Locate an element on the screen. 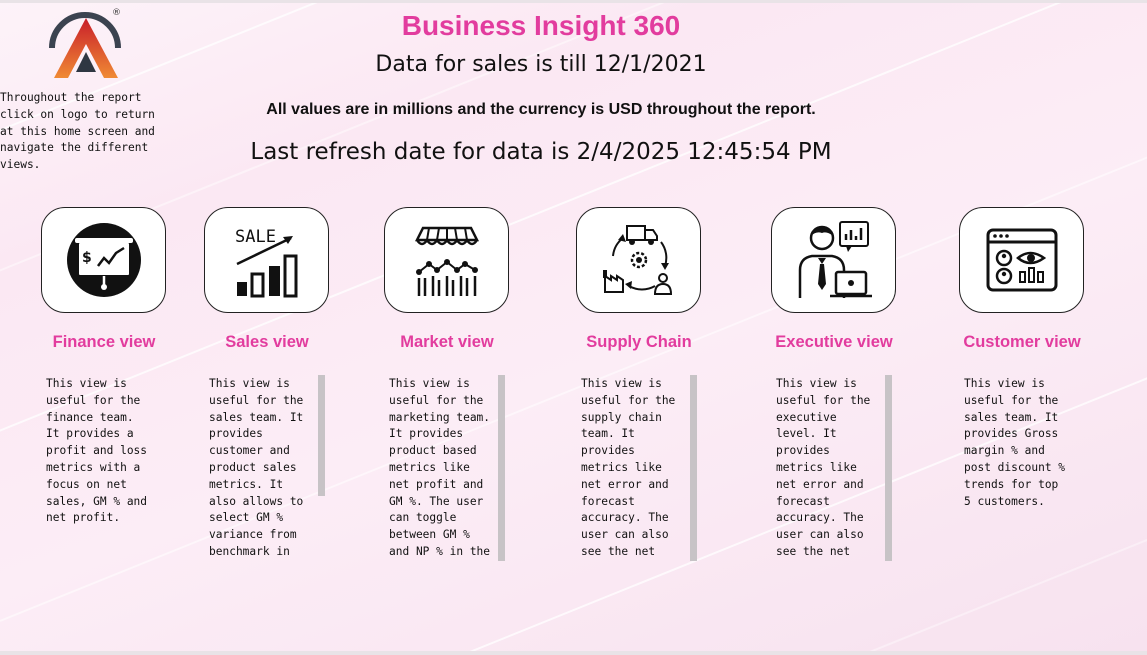 Image resolution: width=1147 pixels, height=655 pixels. registered-mark: ® is located at coordinates (116, 13).